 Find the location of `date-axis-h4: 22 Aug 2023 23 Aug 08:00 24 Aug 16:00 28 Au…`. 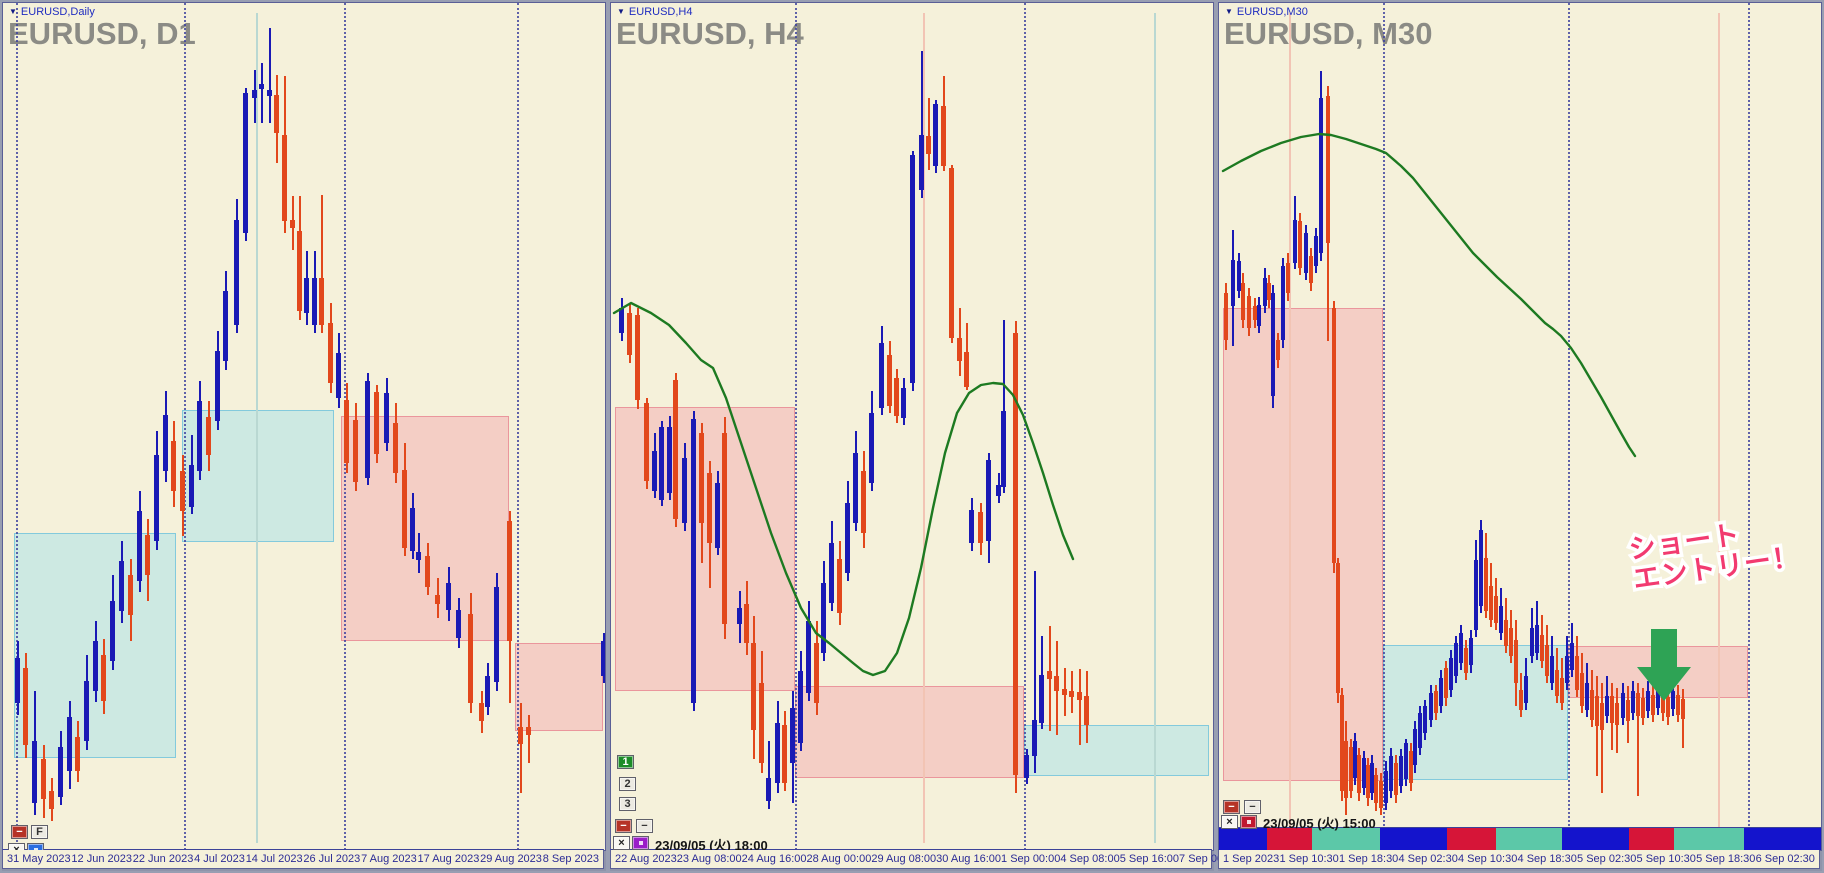

date-axis-h4: 22 Aug 2023 23 Aug 08:00 24 Aug 16:00 28 Au… is located at coordinates (924, 859).